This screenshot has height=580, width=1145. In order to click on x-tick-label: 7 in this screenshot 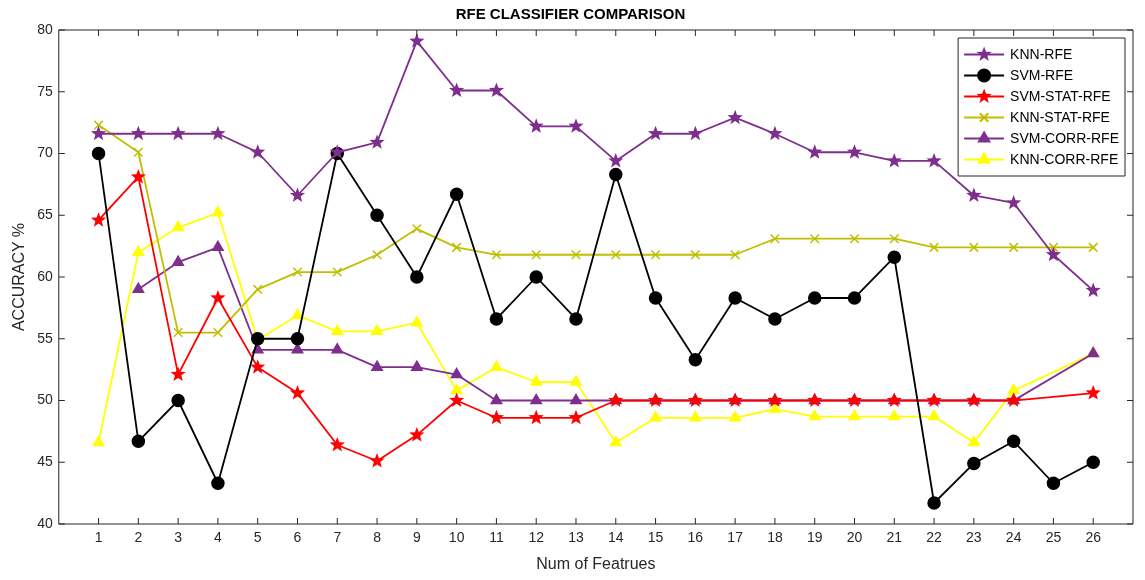, I will do `click(337, 537)`.